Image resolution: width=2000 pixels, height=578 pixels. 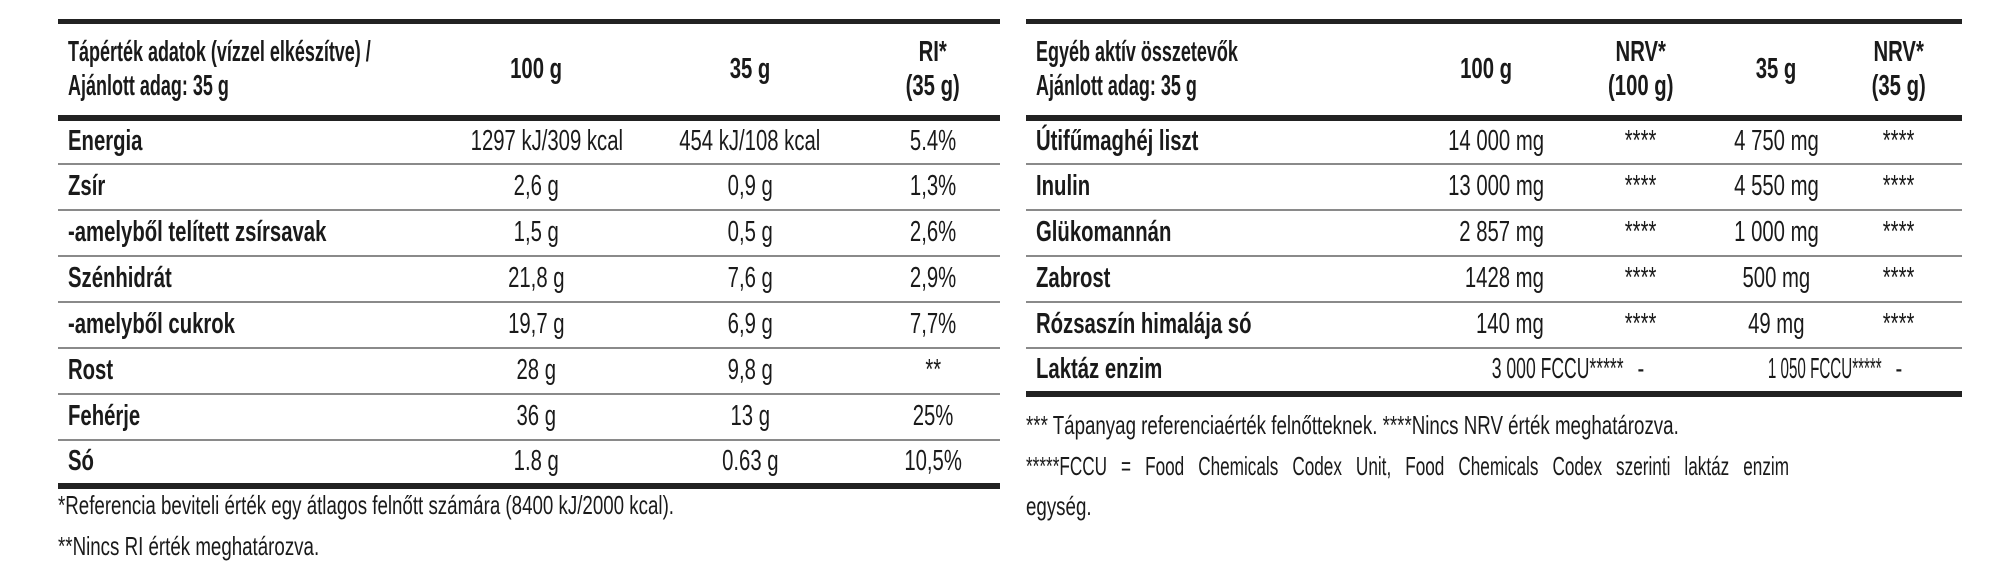 What do you see at coordinates (536, 232) in the screenshot?
I see `value-100g: 1,5 g` at bounding box center [536, 232].